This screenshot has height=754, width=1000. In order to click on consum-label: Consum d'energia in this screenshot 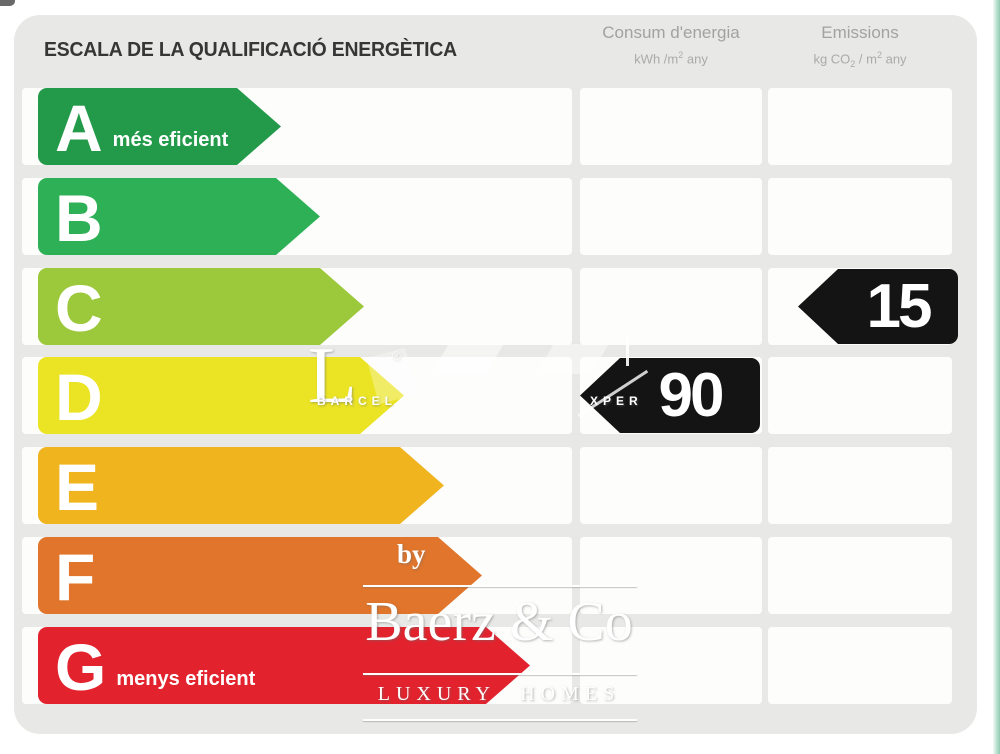, I will do `click(671, 32)`.